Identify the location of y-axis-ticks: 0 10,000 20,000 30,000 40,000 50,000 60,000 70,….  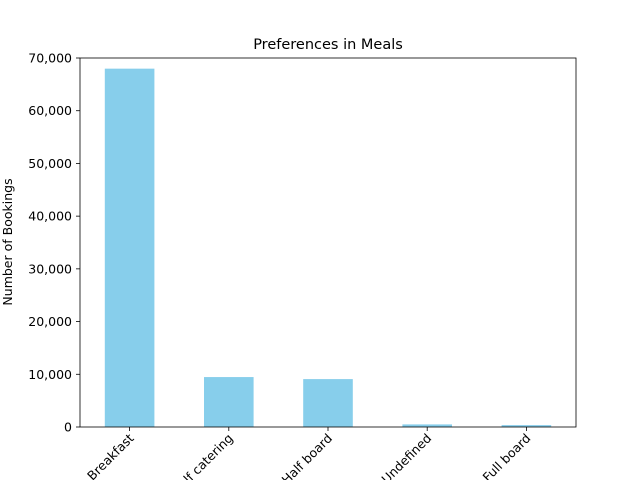
(54, 243).